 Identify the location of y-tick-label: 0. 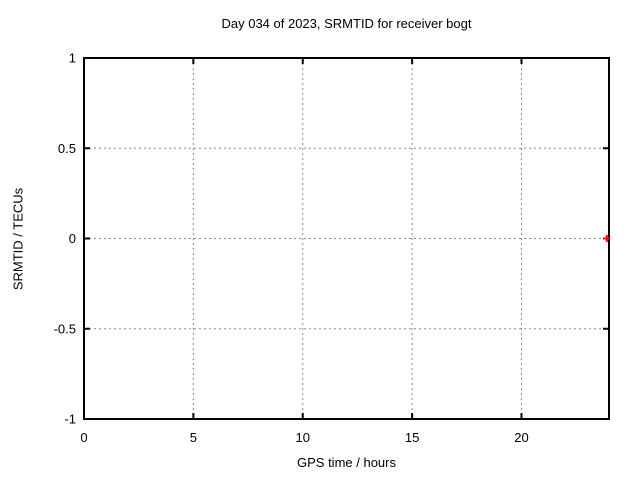
(72, 238).